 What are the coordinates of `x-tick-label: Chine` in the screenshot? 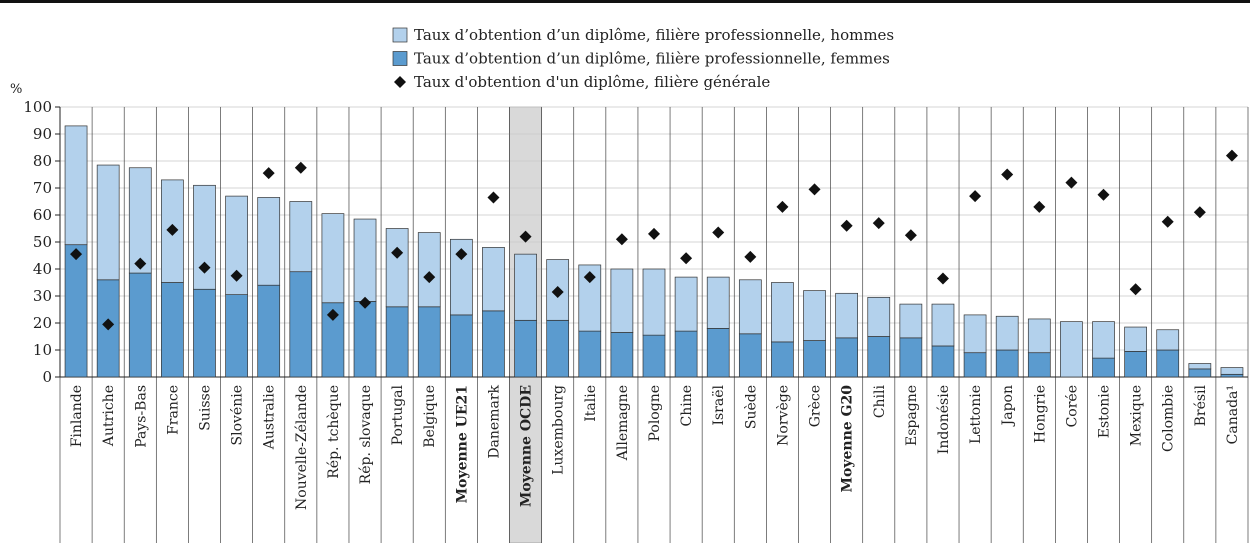 It's located at (687, 406).